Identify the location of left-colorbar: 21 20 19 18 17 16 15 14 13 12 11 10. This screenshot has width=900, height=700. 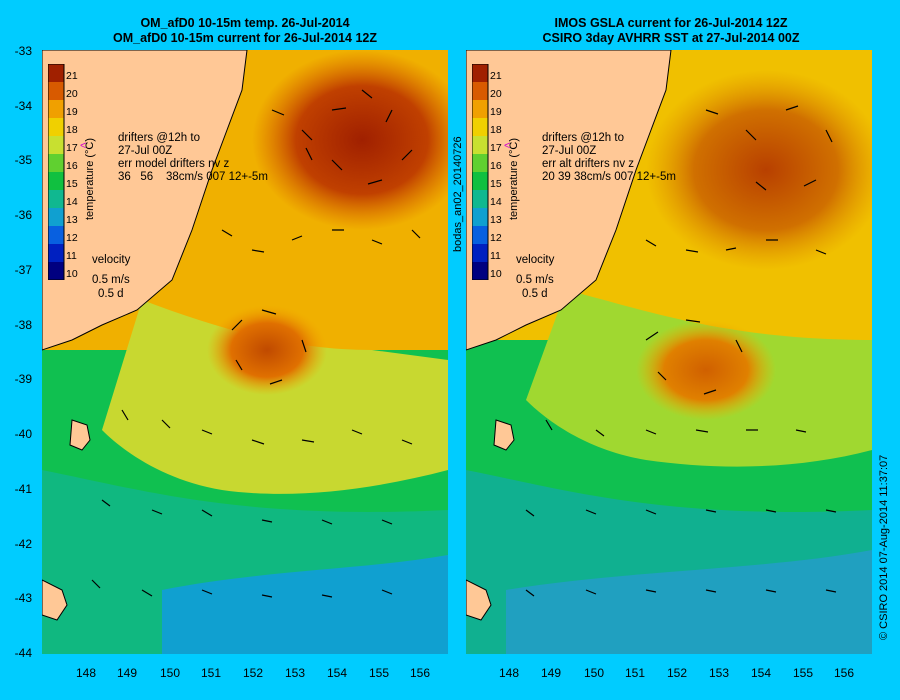
(62, 174).